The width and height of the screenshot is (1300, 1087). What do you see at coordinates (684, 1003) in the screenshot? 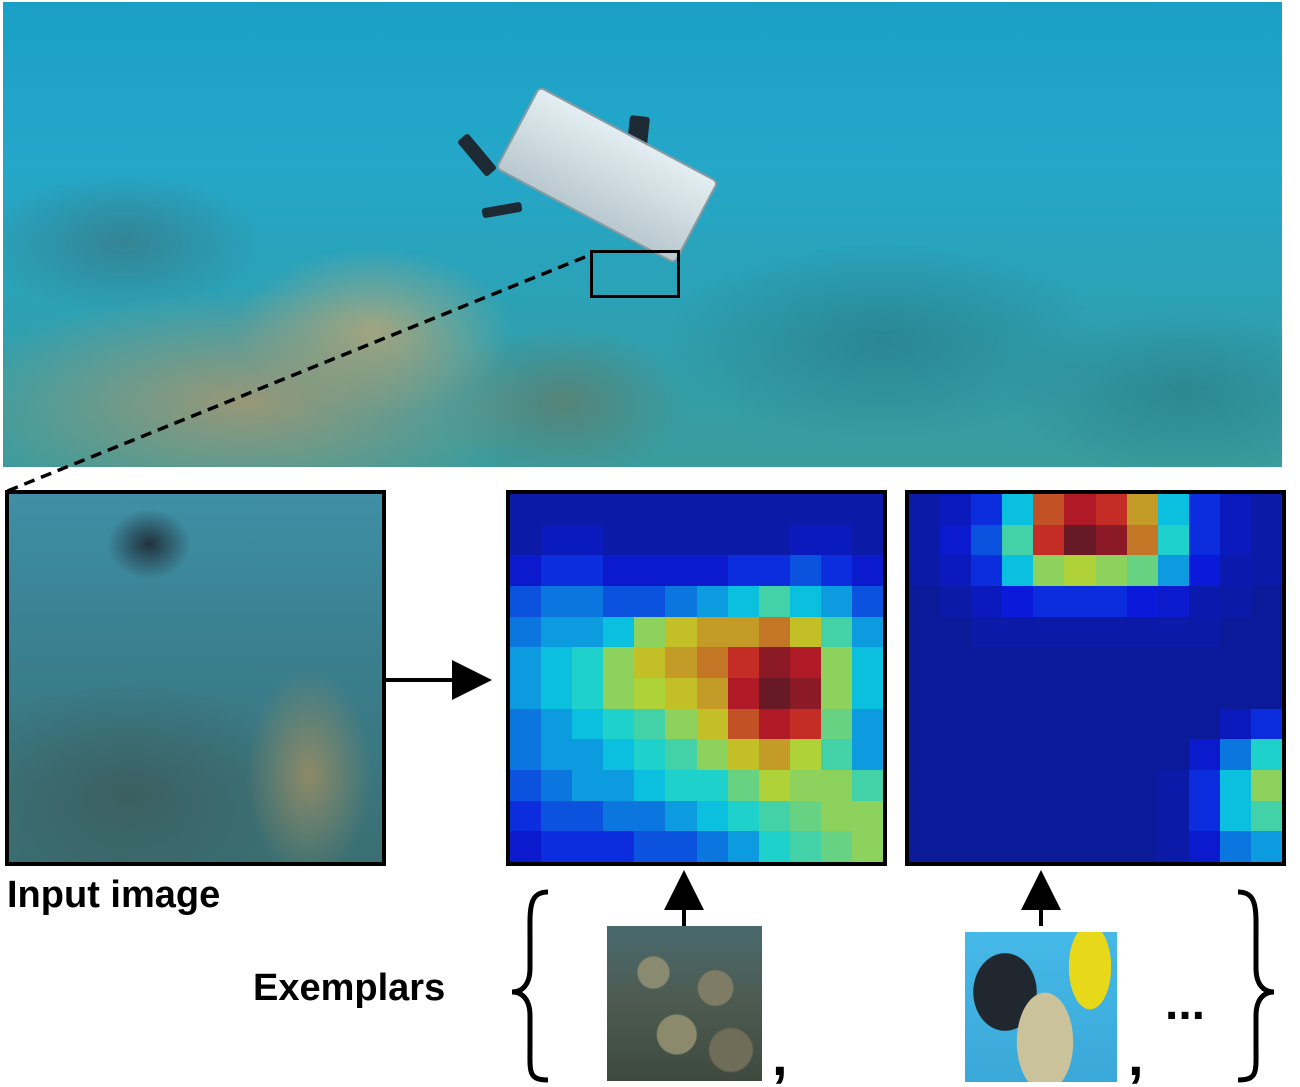
I see `exemplar-coral-image` at bounding box center [684, 1003].